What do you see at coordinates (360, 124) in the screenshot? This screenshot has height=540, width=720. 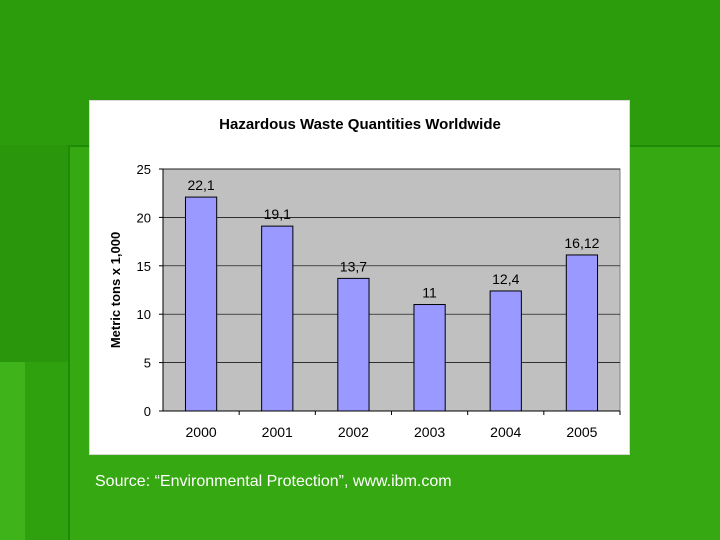 I see `chart-title: Hazardous Waste Quantities Worldwide` at bounding box center [360, 124].